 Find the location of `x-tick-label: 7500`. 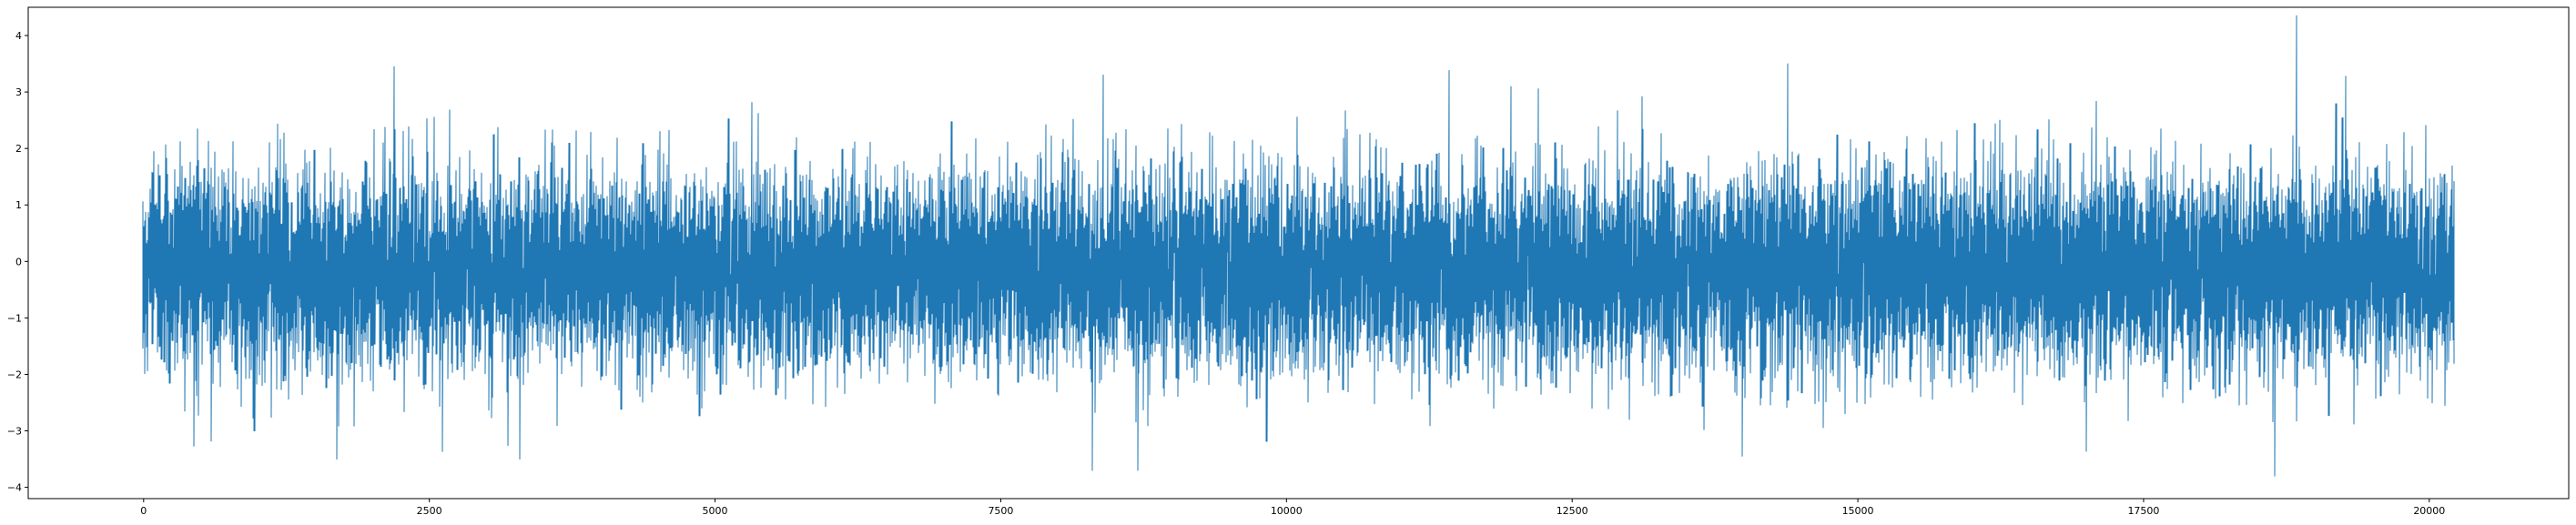

x-tick-label: 7500 is located at coordinates (1001, 511).